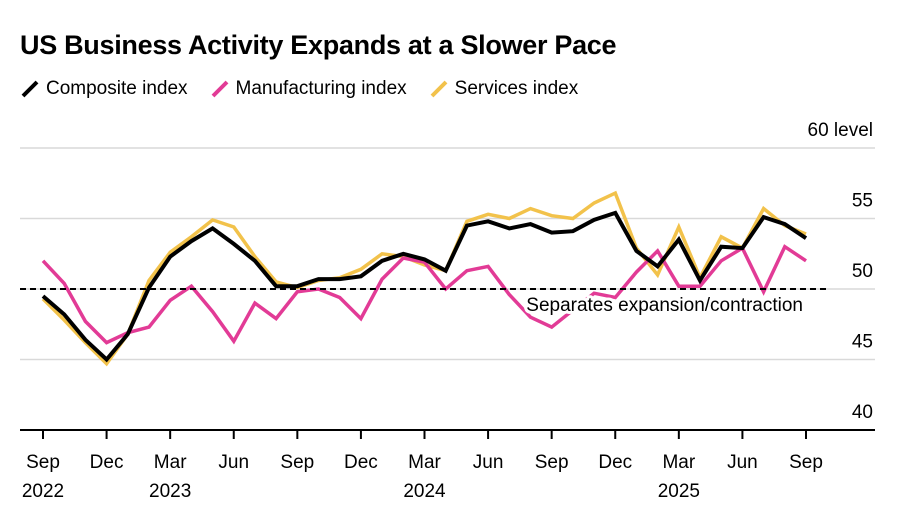  I want to click on legend-label-services: Services index, so click(516, 88).